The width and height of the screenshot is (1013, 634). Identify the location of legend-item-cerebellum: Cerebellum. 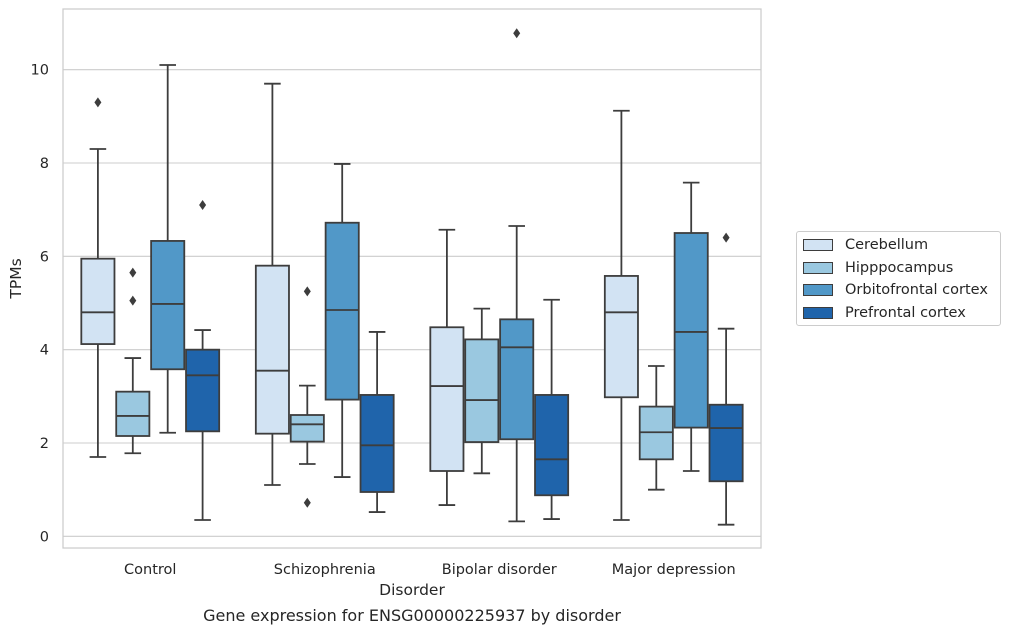
(865, 245).